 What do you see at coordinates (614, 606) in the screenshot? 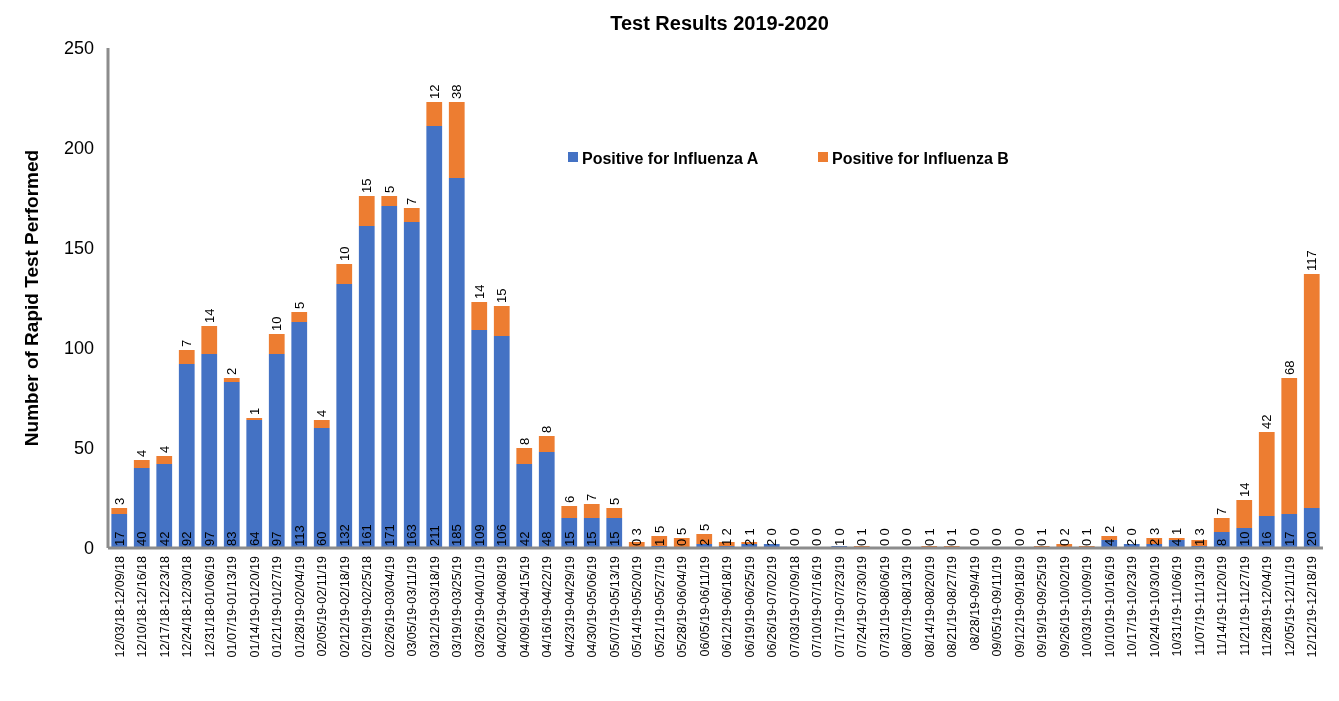
I see `x-tick-label: 05/07/19-05/13/19` at bounding box center [614, 606].